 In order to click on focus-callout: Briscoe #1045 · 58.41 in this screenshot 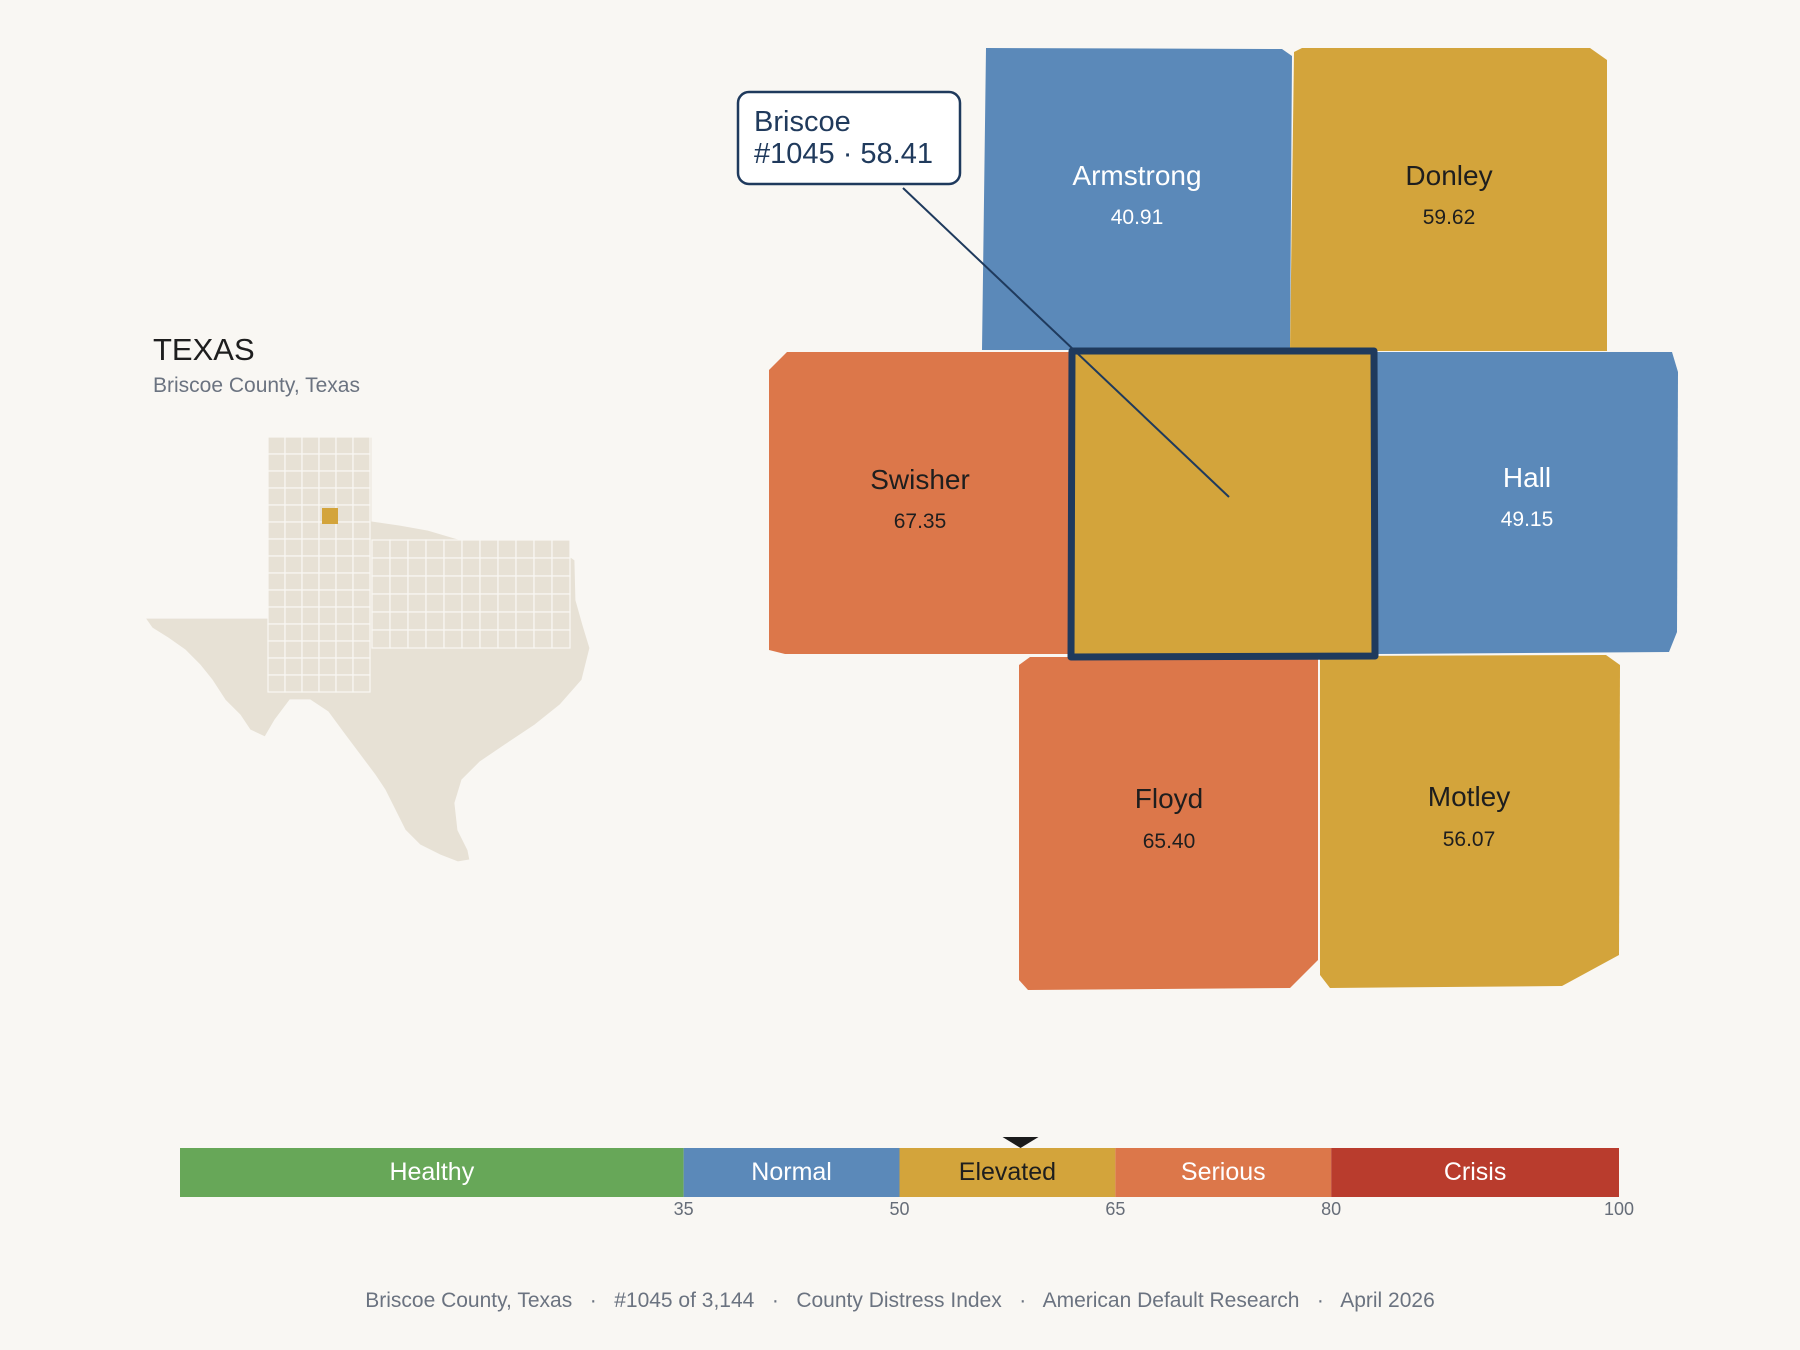, I will do `click(983, 294)`.